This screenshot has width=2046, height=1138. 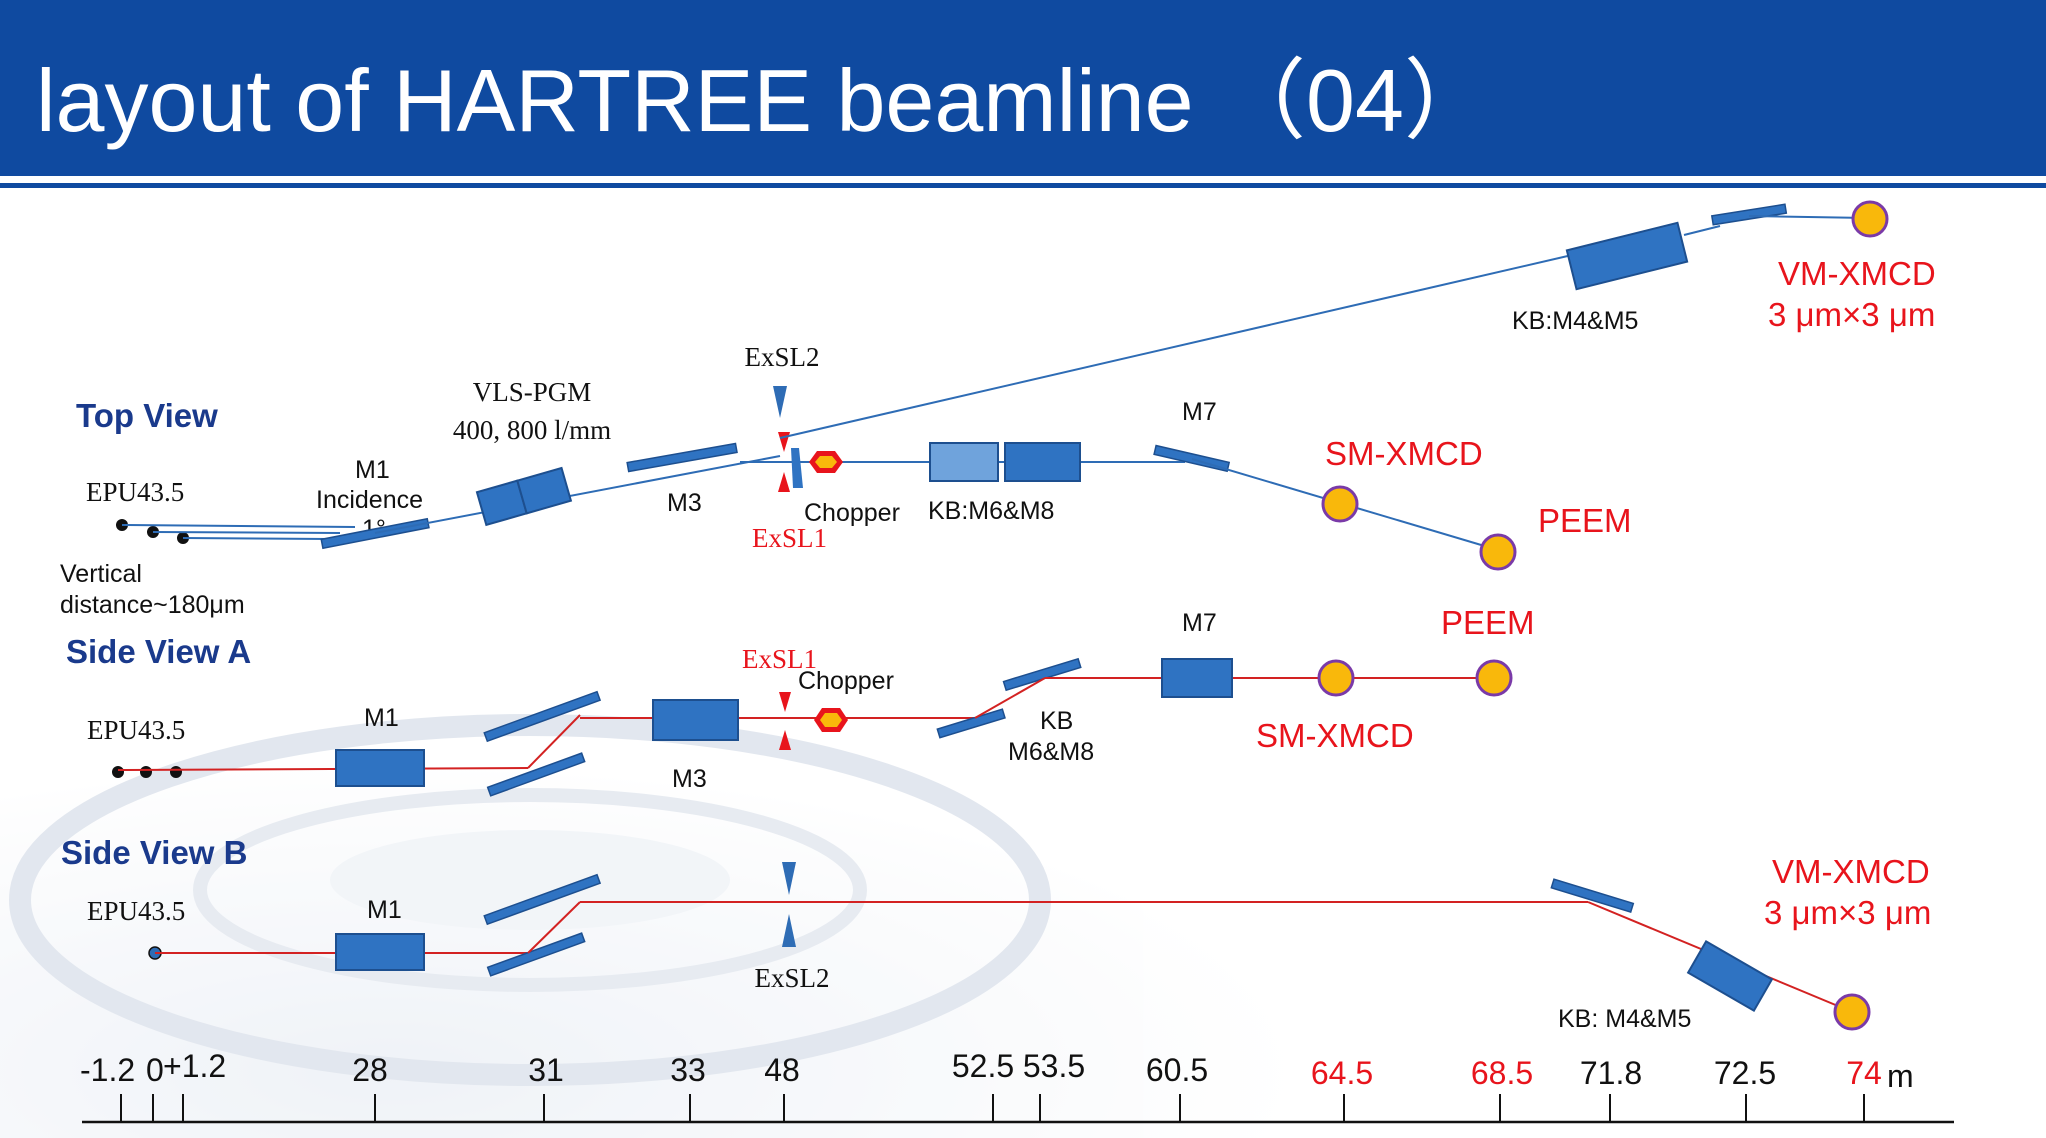 I want to click on deflector-mirror, so click(x=797, y=468).